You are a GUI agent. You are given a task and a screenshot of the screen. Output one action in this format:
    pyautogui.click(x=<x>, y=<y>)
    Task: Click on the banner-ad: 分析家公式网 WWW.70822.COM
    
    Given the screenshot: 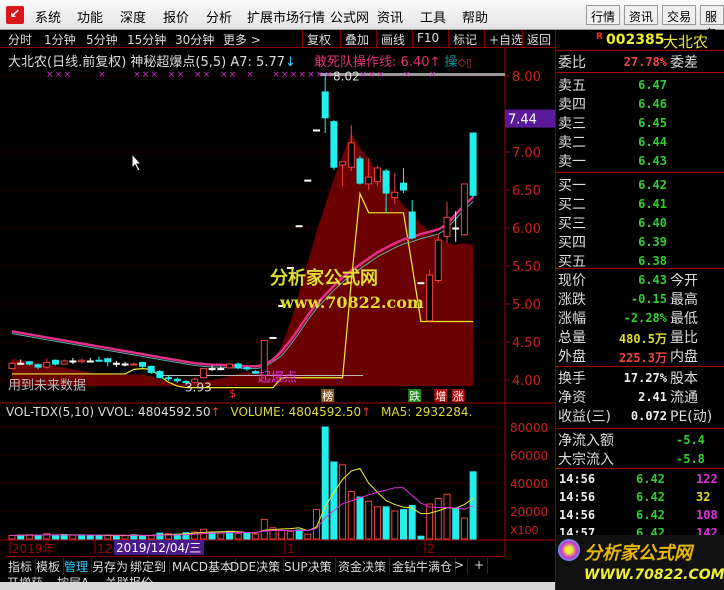 What is the action you would take?
    pyautogui.click(x=640, y=562)
    